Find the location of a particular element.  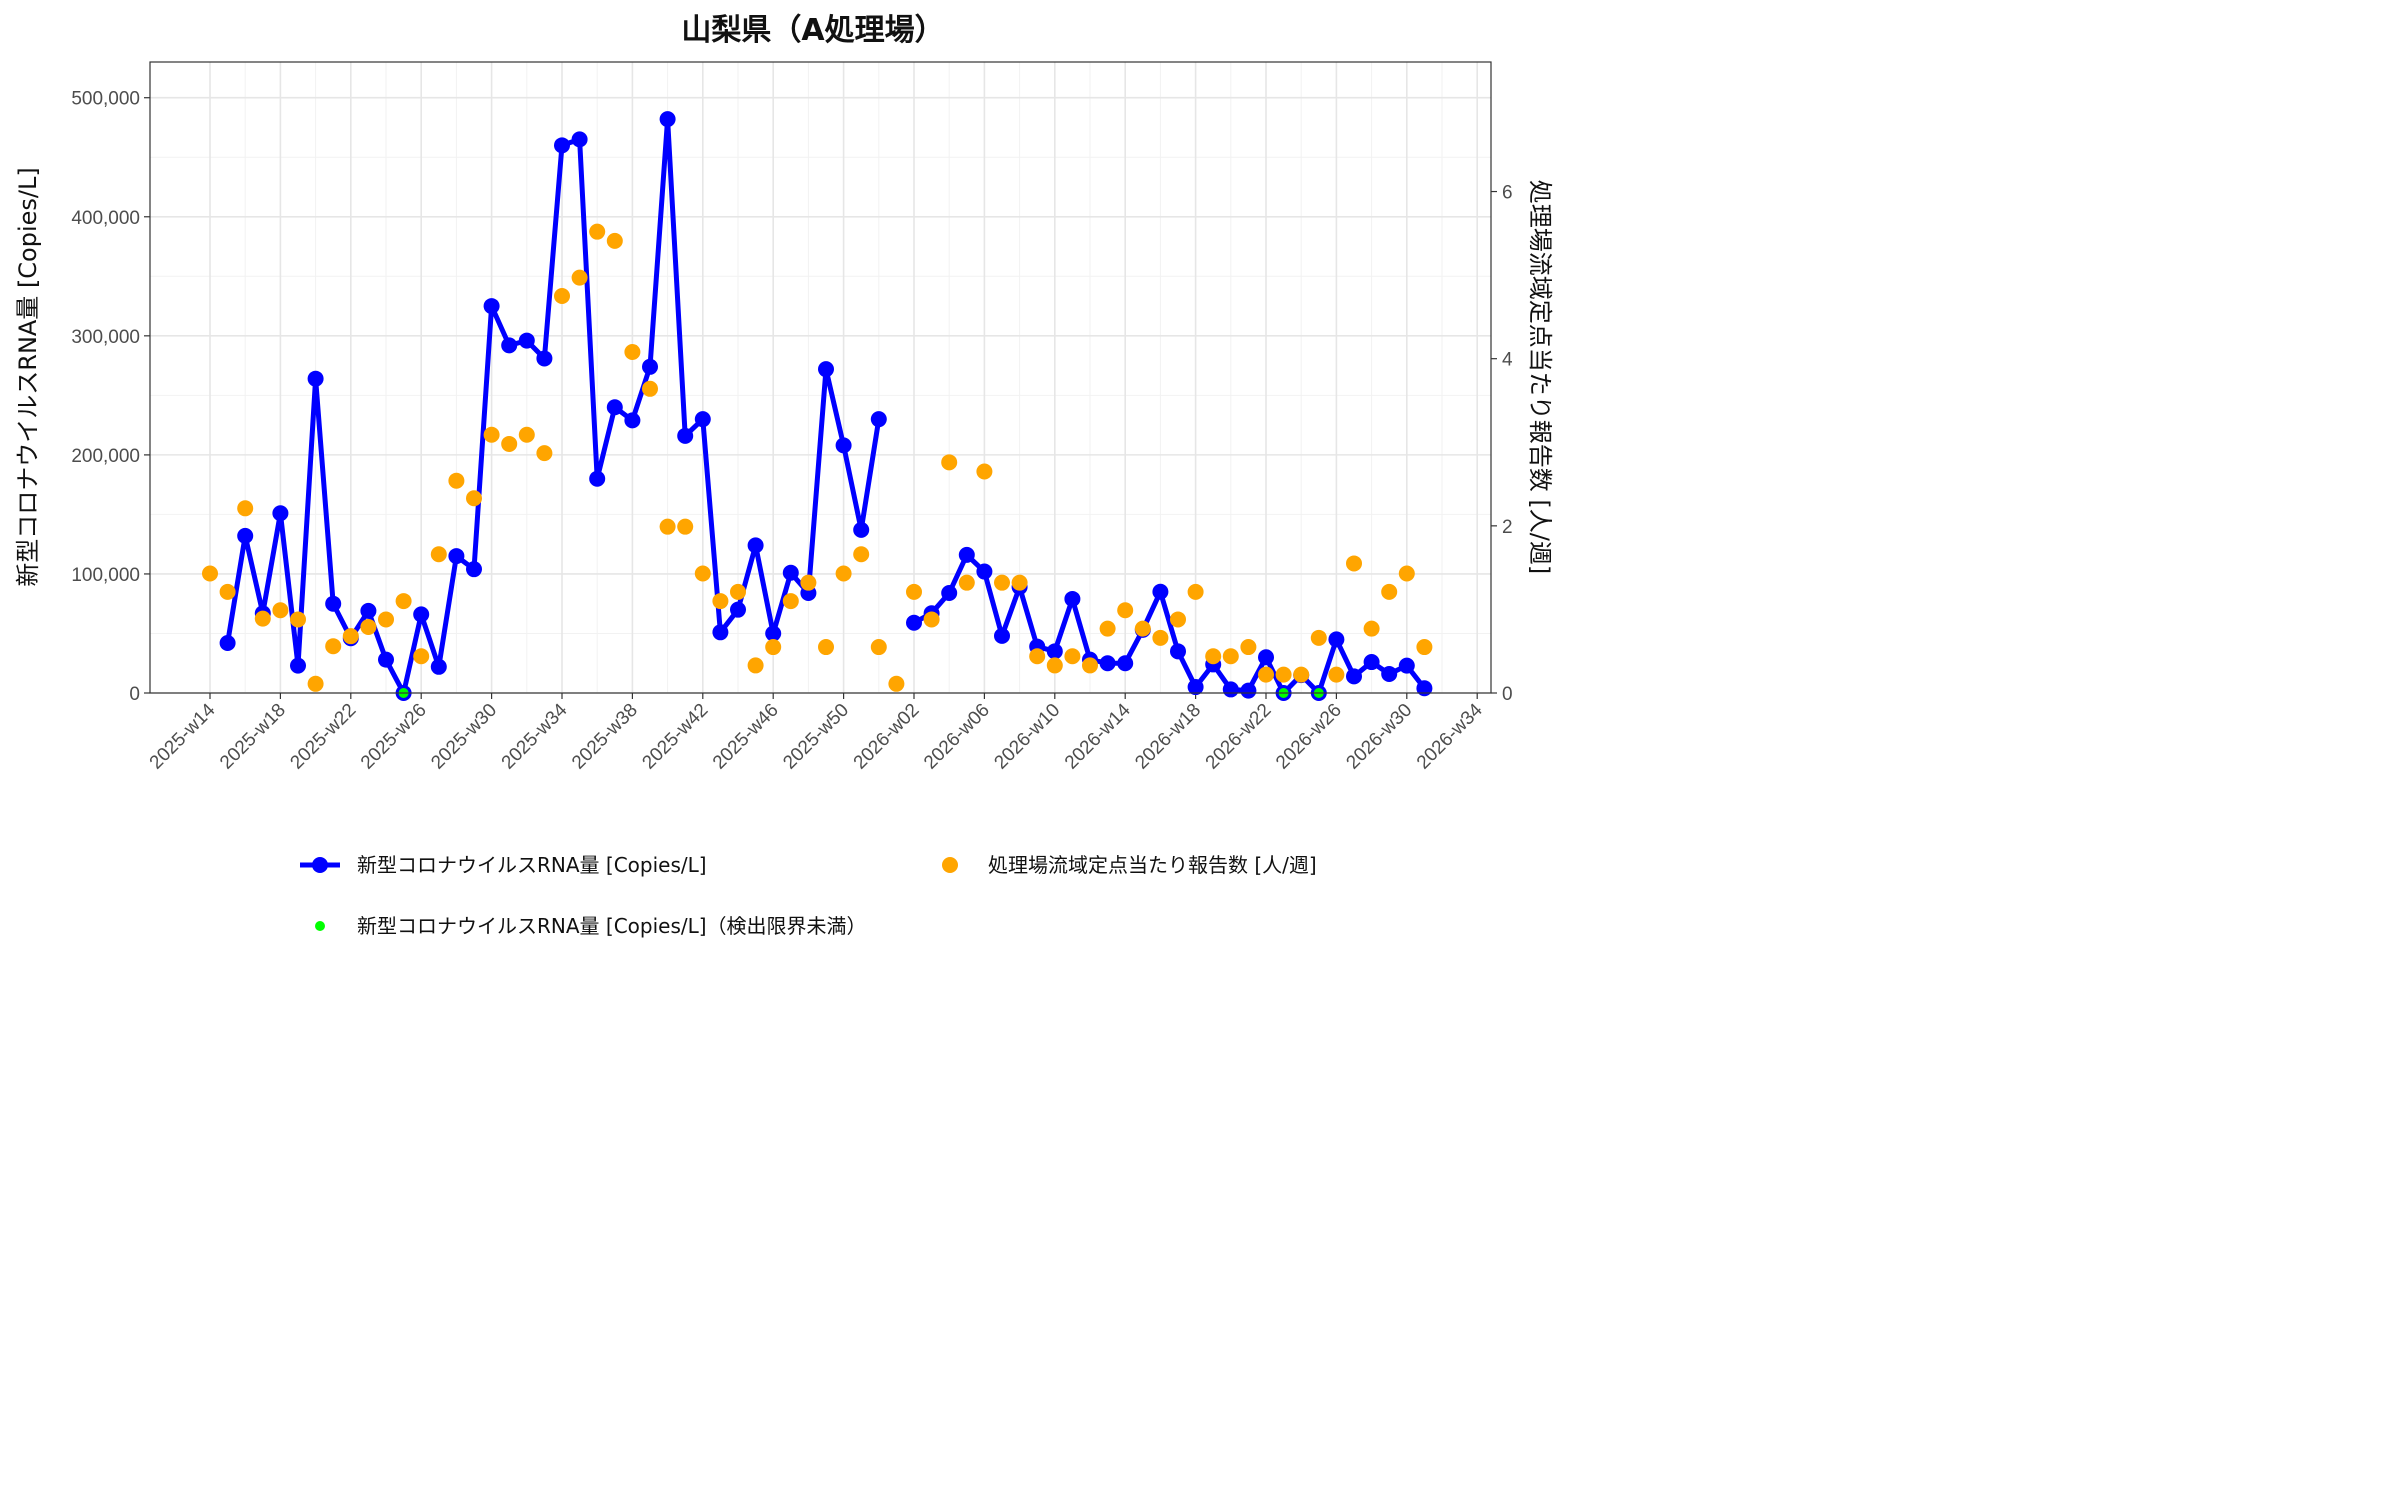

legend-label-below-limit: 新型コロナウイルスRNA量 [Copies/L]（検出限界未満） is located at coordinates (612, 926).